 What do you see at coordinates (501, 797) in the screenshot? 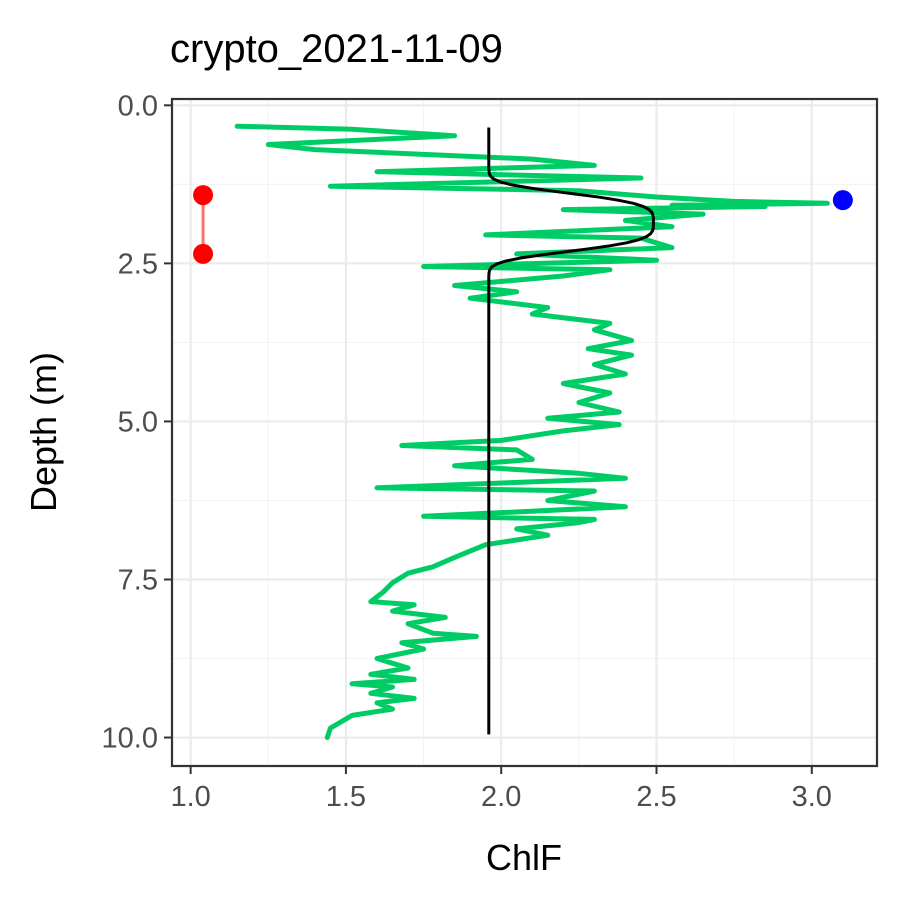
I see `x-tick-label: 2.0` at bounding box center [501, 797].